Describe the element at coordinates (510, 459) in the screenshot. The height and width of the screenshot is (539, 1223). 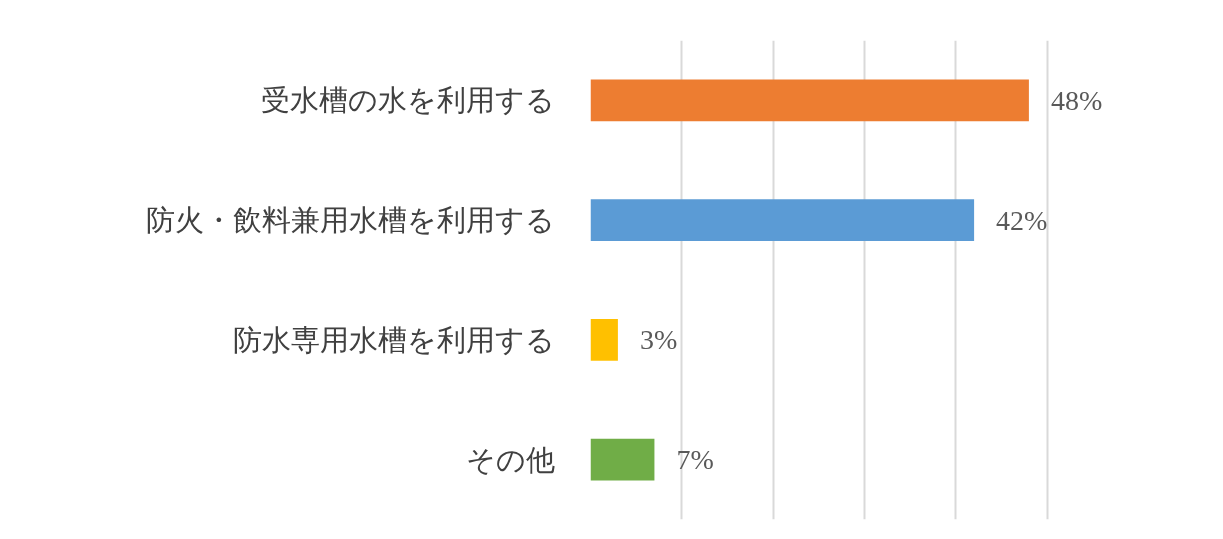
I see `y-tick-label: その他` at that location.